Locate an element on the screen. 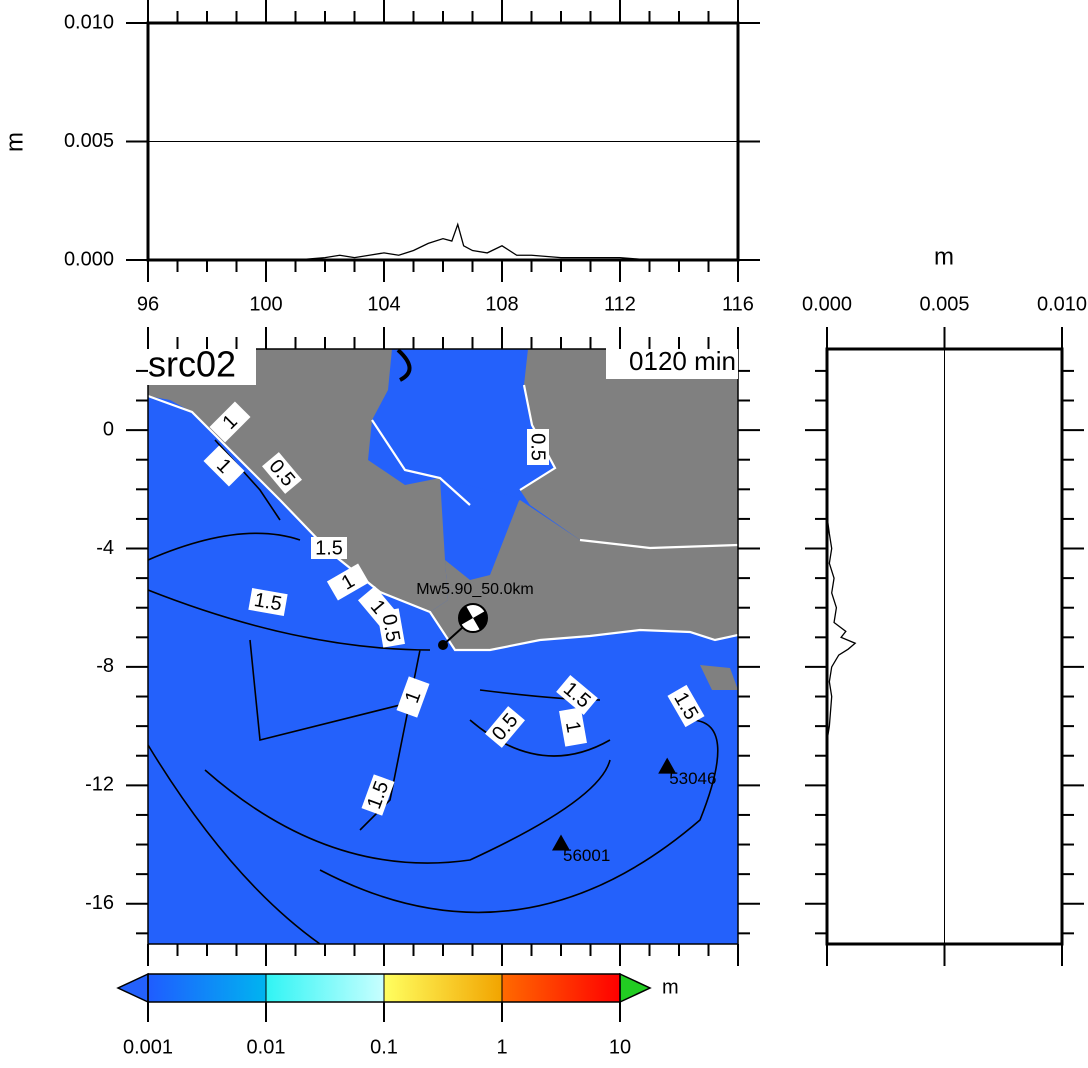 The height and width of the screenshot is (1068, 1088). event-label: Mw5.90_50.0km is located at coordinates (474, 589).